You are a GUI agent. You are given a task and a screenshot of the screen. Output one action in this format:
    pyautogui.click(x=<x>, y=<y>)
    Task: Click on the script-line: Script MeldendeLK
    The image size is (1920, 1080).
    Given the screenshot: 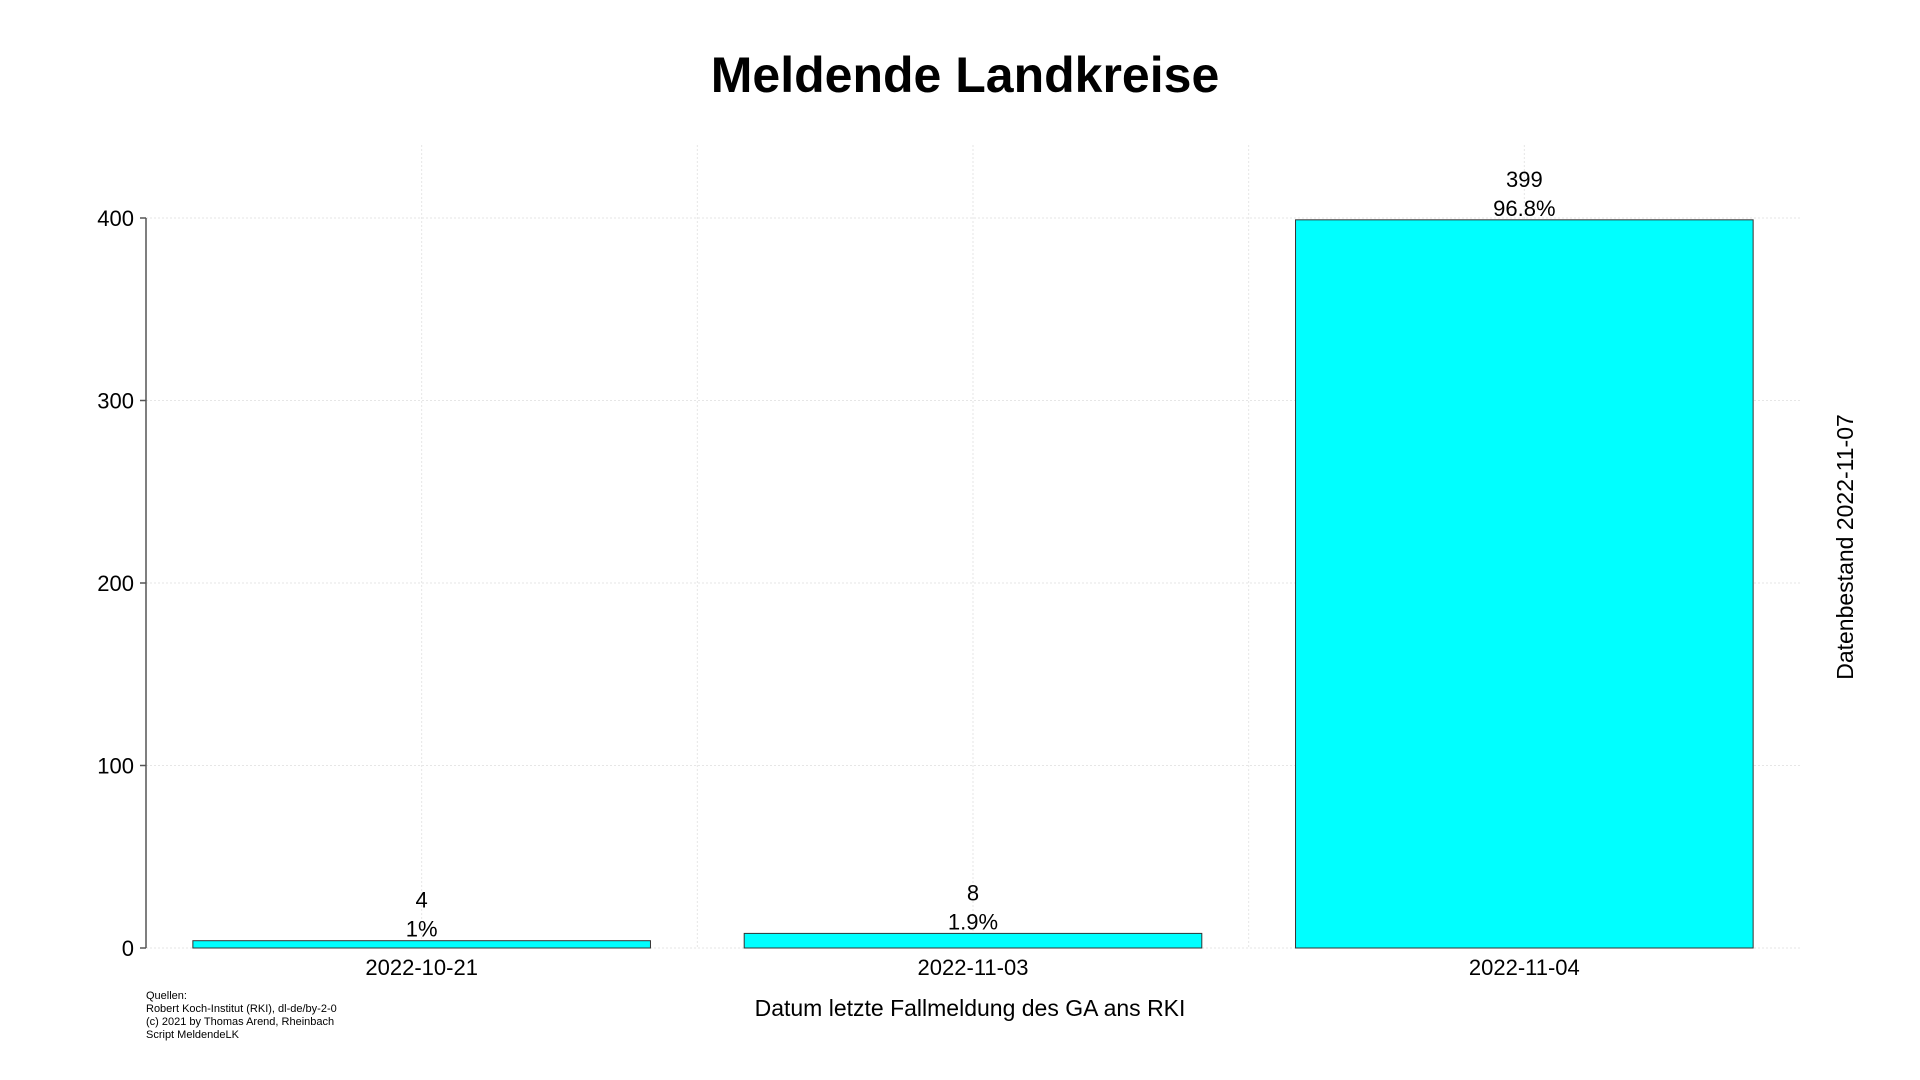 What is the action you would take?
    pyautogui.click(x=192, y=1035)
    